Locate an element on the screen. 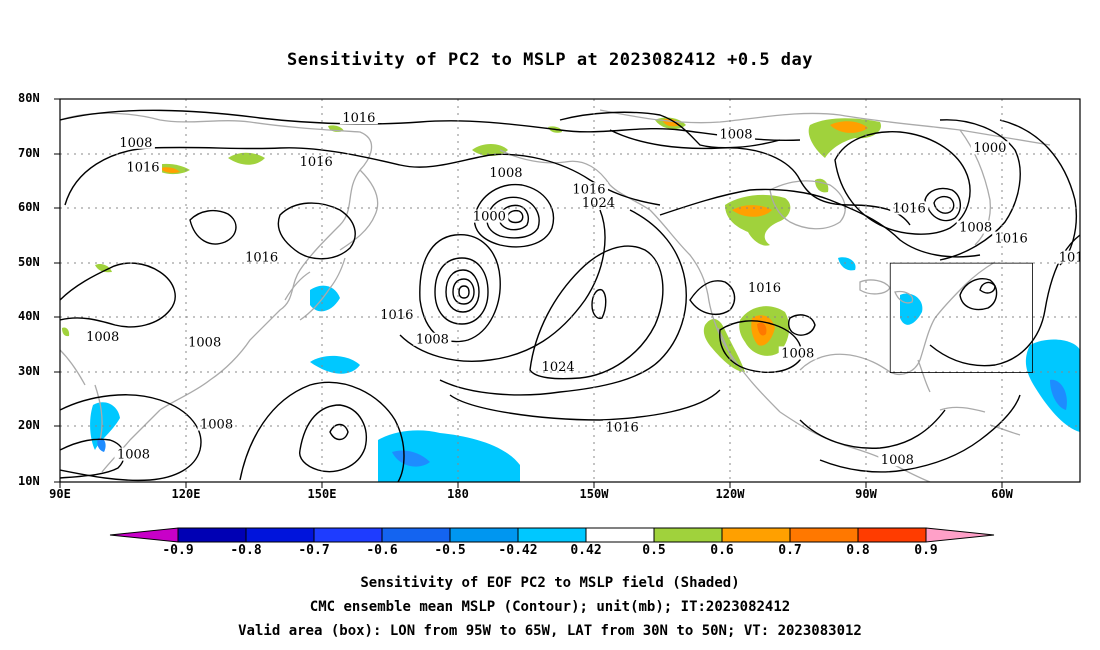 The image size is (1100, 650). lat-label-60n: 60N is located at coordinates (29, 207).